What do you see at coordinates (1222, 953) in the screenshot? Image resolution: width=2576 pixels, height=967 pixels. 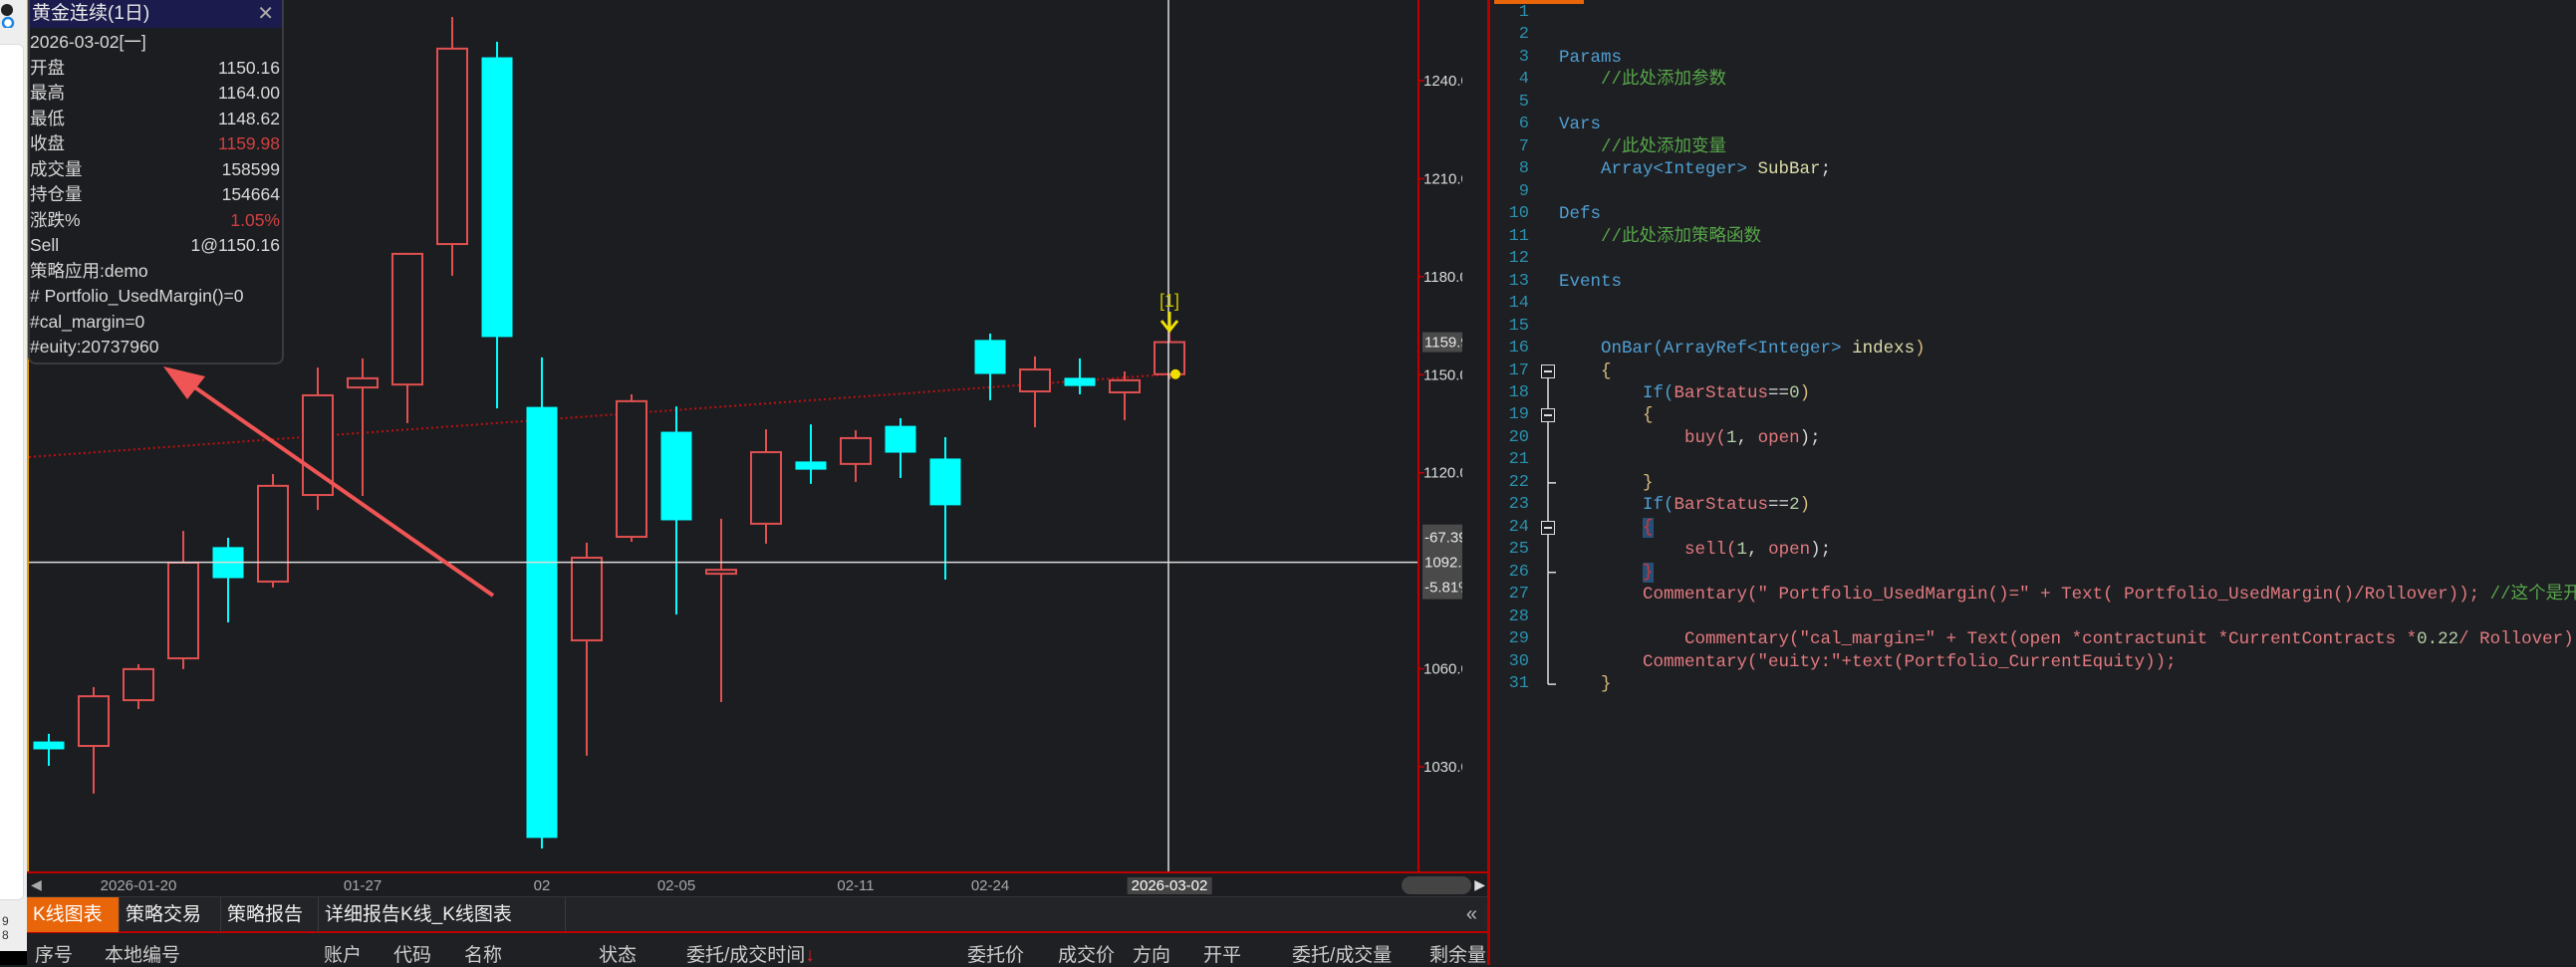 I see `column-header: 开平` at bounding box center [1222, 953].